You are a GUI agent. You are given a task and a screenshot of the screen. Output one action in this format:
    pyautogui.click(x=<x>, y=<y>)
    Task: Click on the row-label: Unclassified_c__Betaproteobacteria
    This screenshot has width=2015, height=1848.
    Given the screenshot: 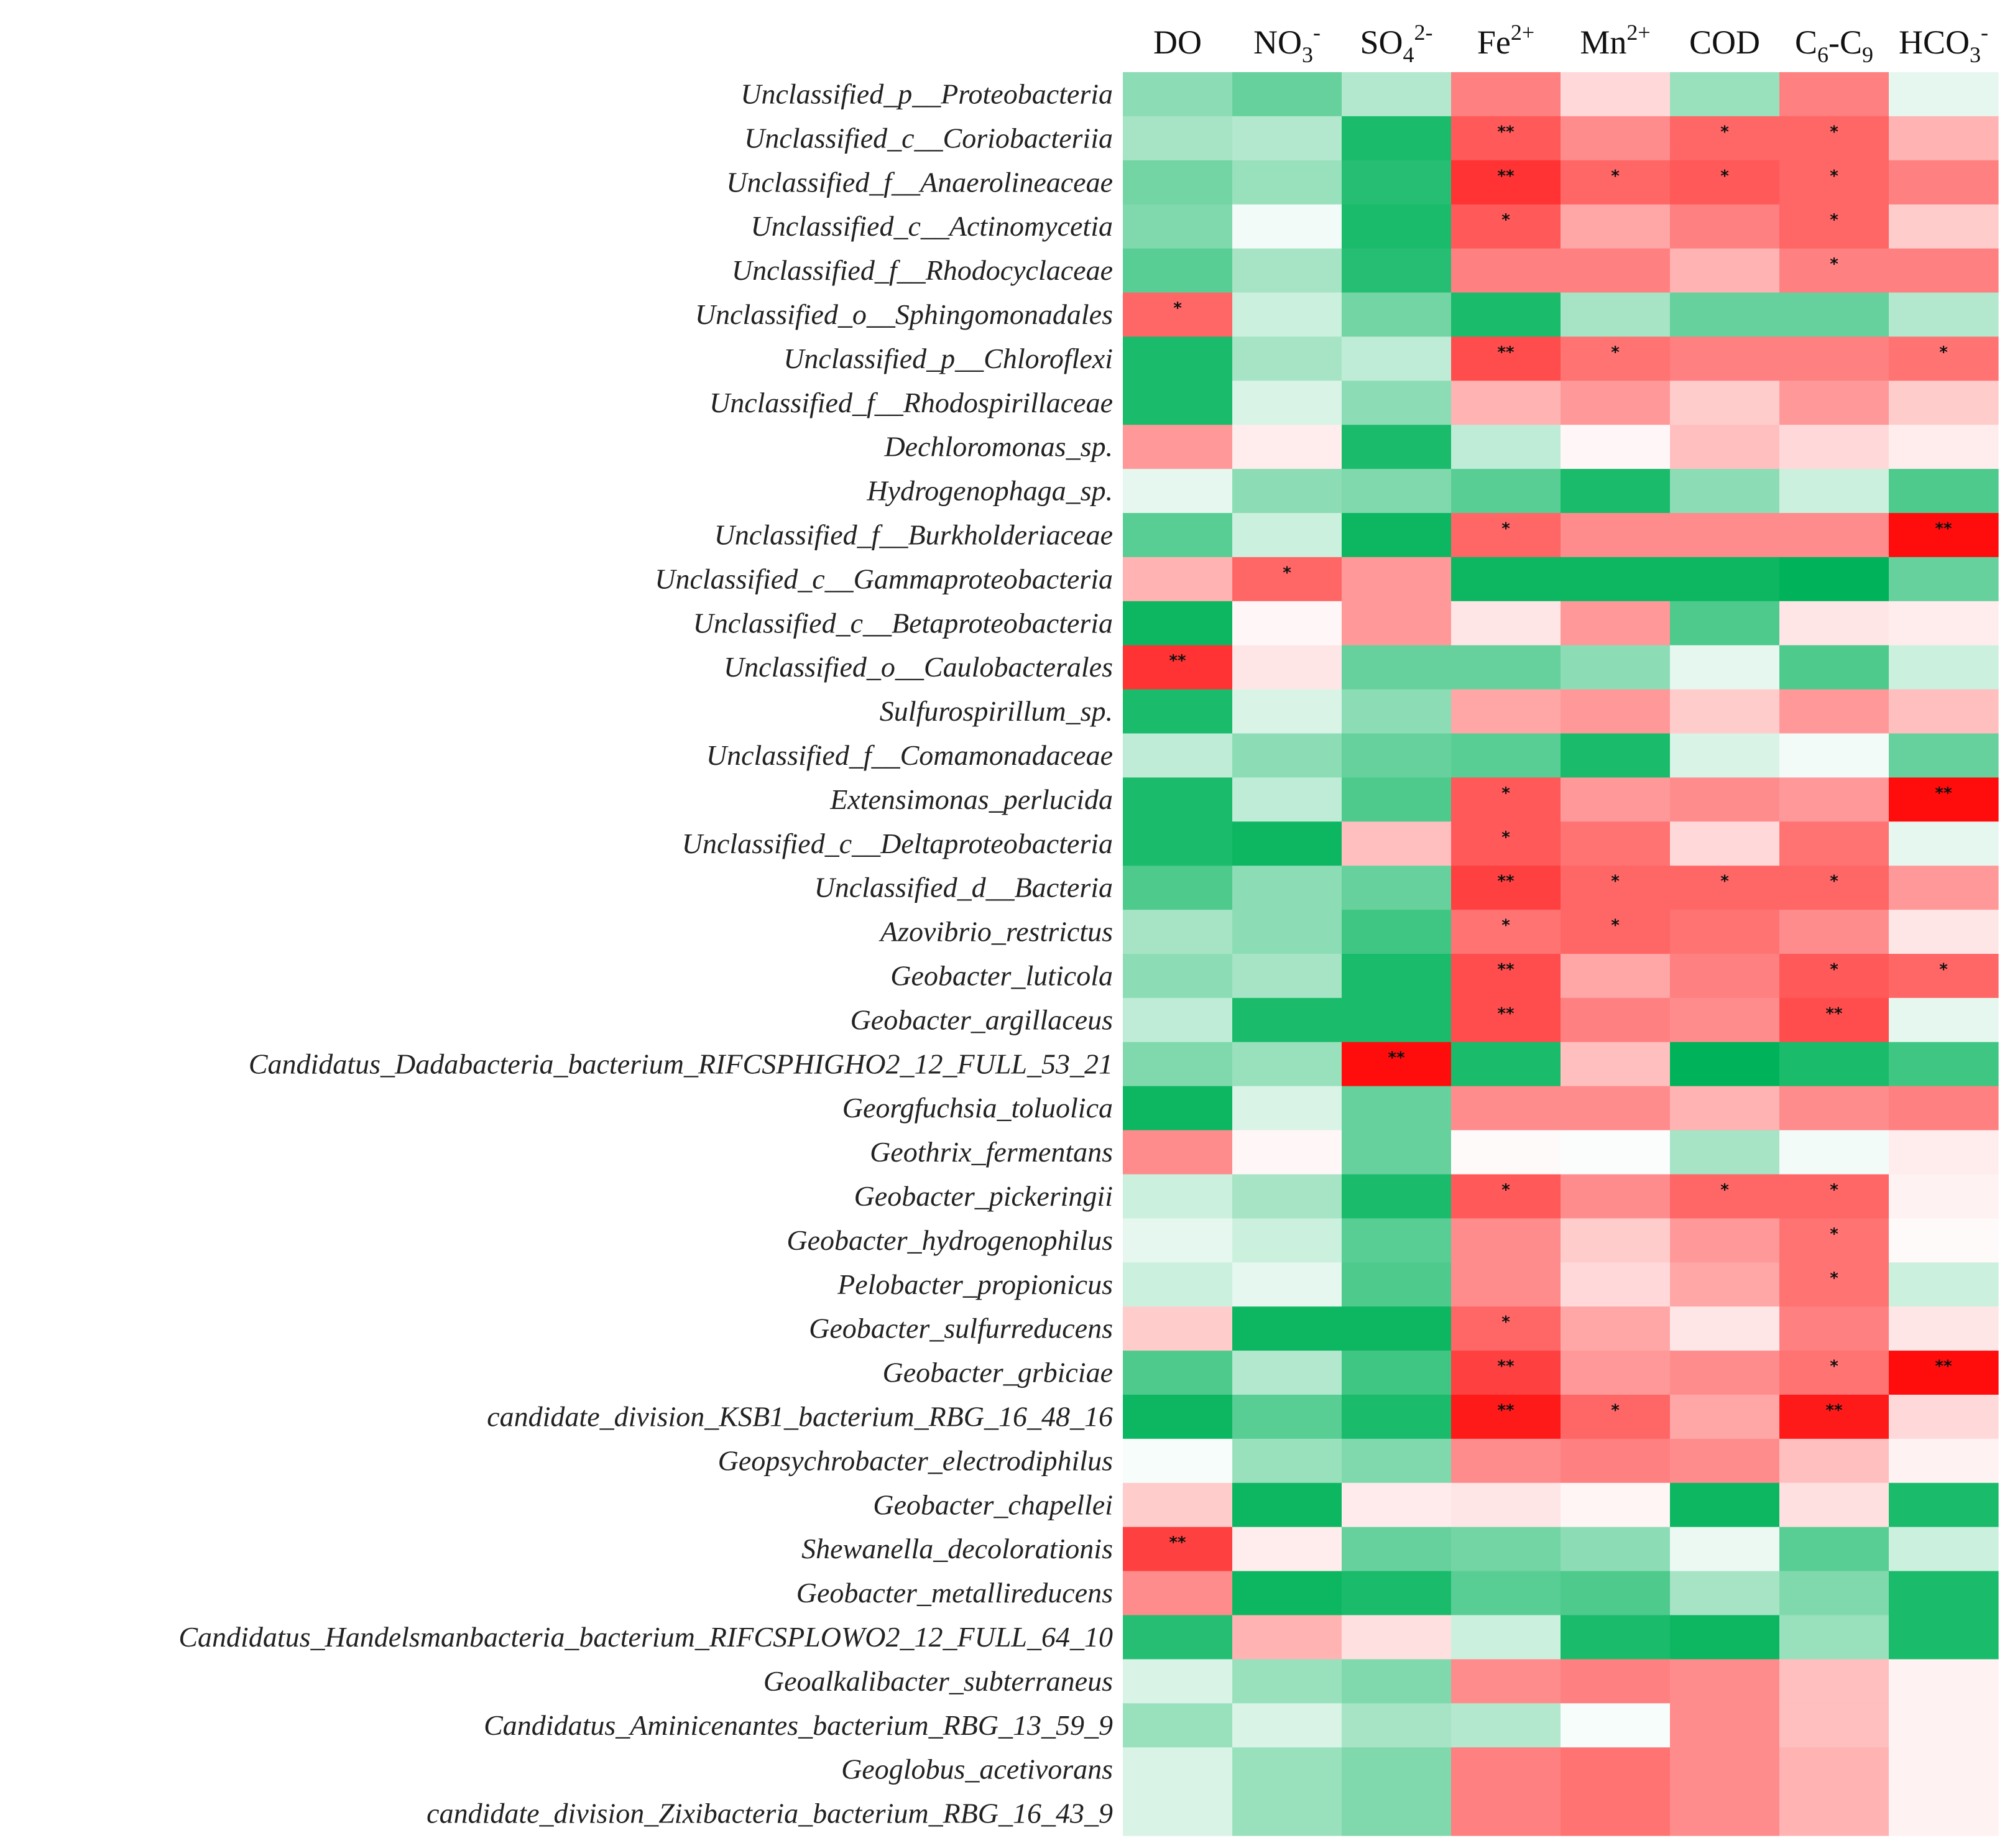 What is the action you would take?
    pyautogui.click(x=903, y=623)
    